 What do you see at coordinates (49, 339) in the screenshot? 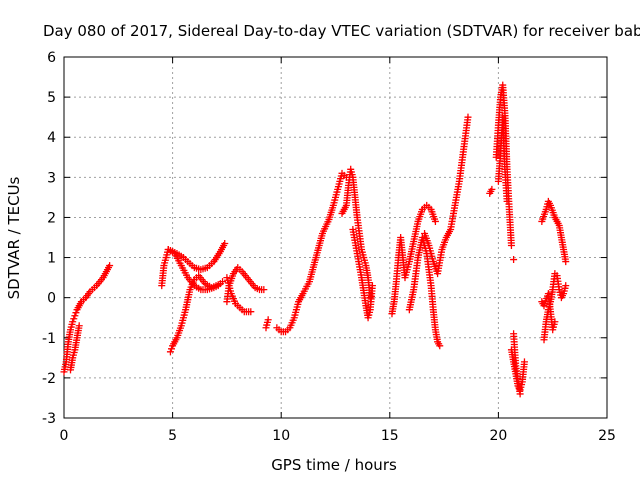
I see `y-tick-label: -1` at bounding box center [49, 339].